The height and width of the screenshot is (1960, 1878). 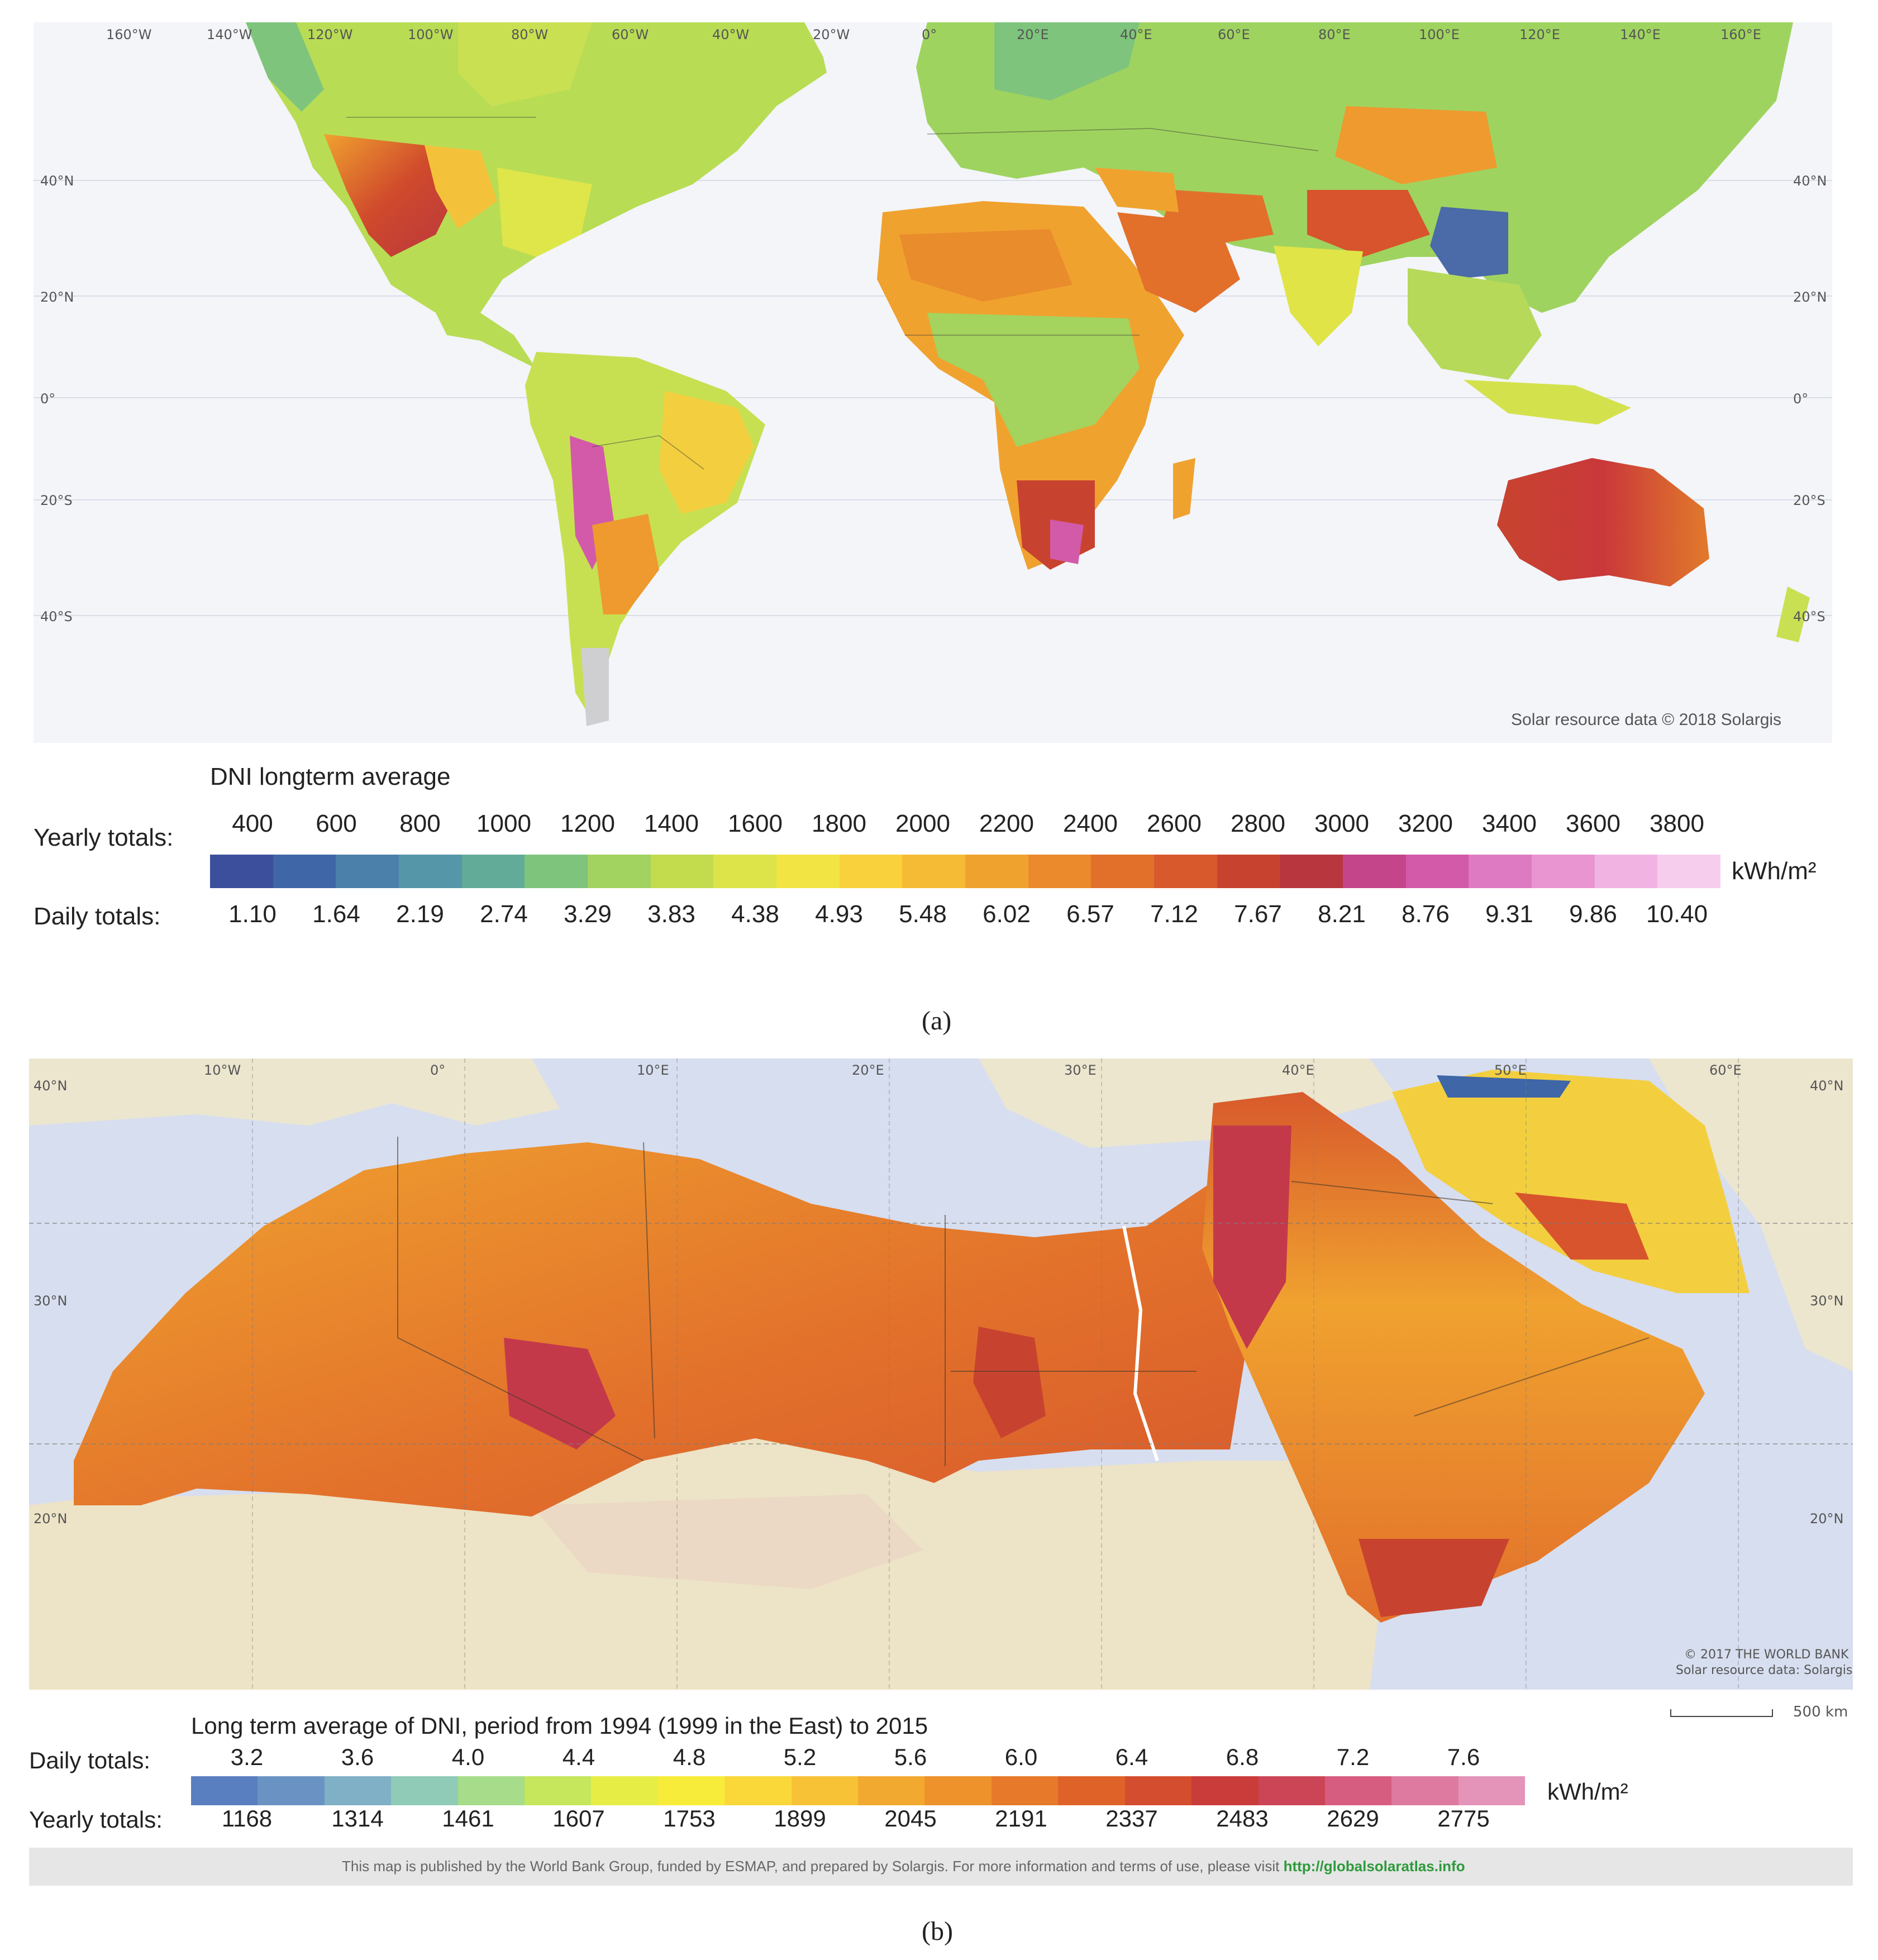 What do you see at coordinates (1827, 1301) in the screenshot?
I see `lat-label-right: 30°N` at bounding box center [1827, 1301].